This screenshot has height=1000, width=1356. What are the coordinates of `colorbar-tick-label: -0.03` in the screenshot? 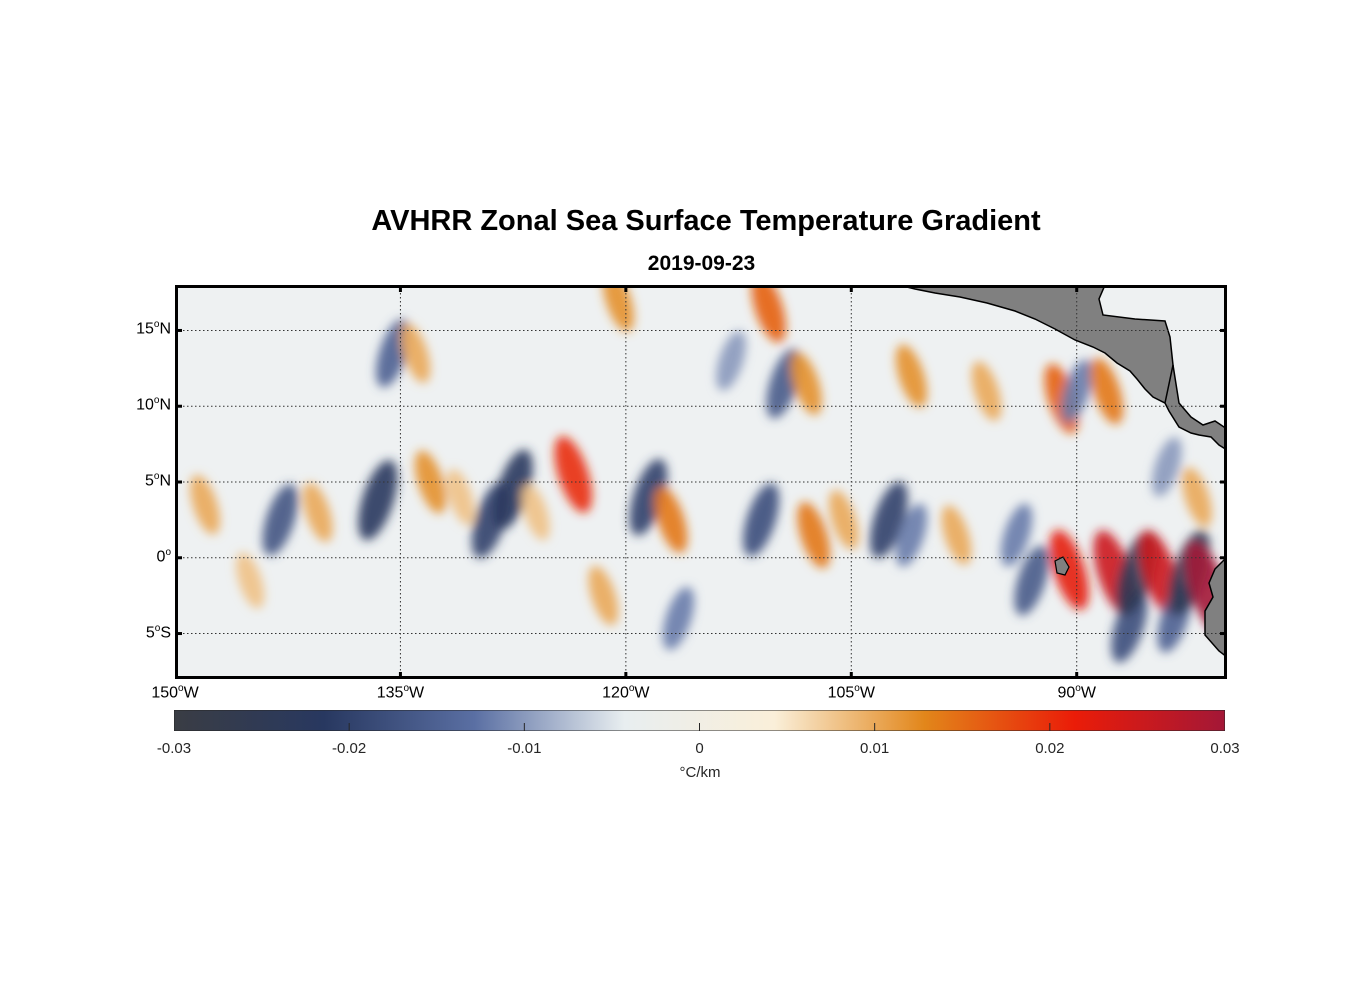 It's located at (174, 748).